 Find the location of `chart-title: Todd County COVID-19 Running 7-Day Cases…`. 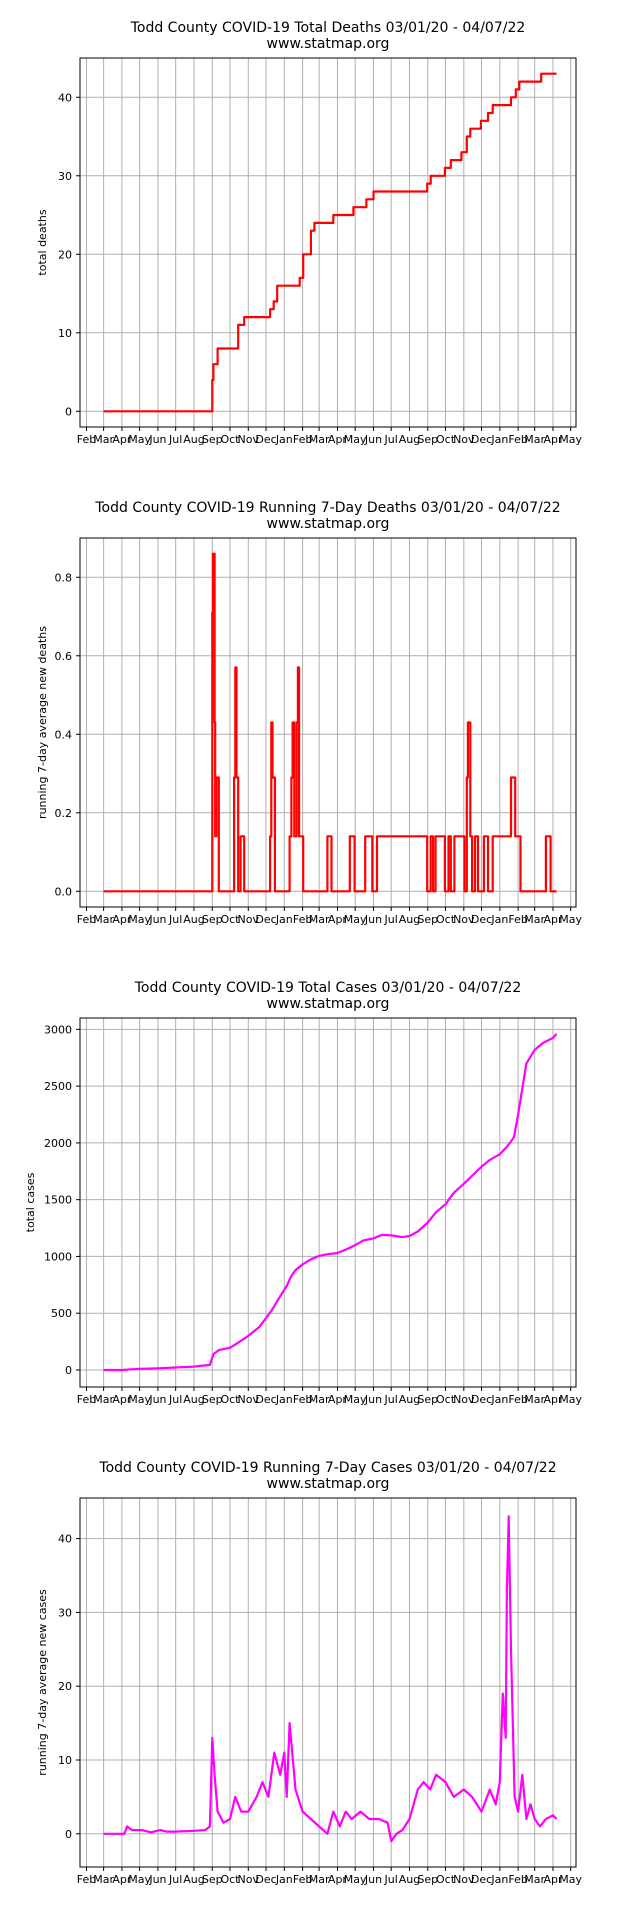

chart-title: Todd County COVID-19 Running 7-Day Cases… is located at coordinates (327, 1468).